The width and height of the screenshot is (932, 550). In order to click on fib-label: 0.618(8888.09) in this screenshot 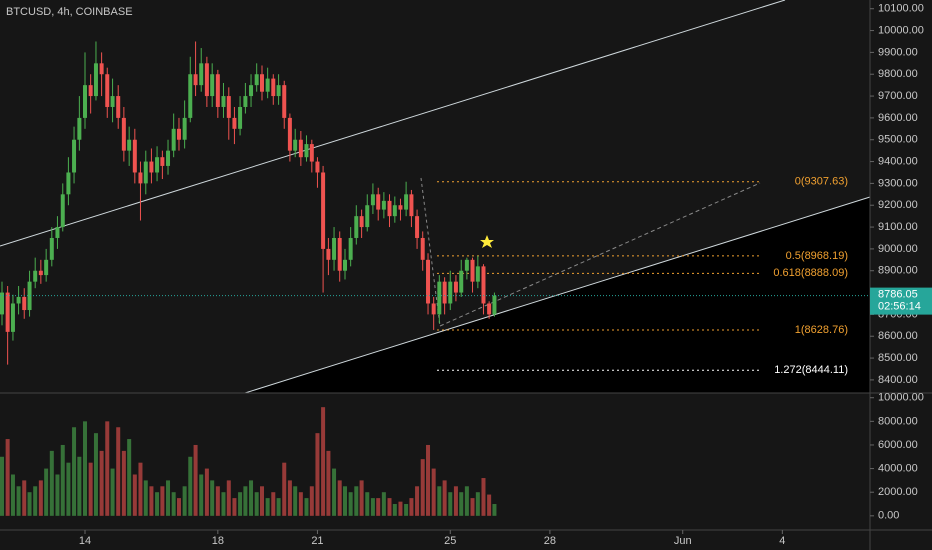, I will do `click(810, 273)`.